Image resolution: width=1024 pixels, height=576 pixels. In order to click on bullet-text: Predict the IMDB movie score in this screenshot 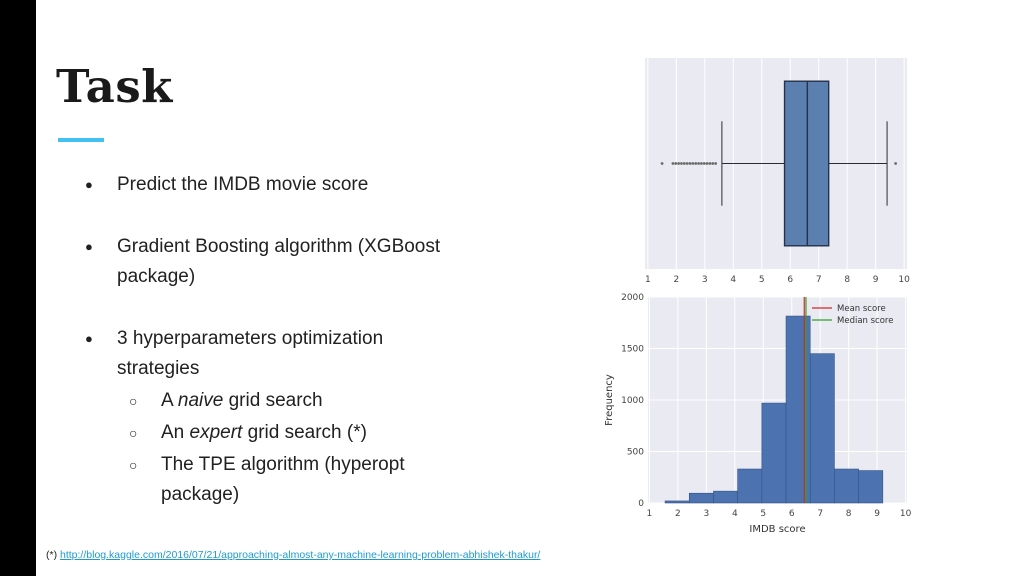, I will do `click(243, 184)`.